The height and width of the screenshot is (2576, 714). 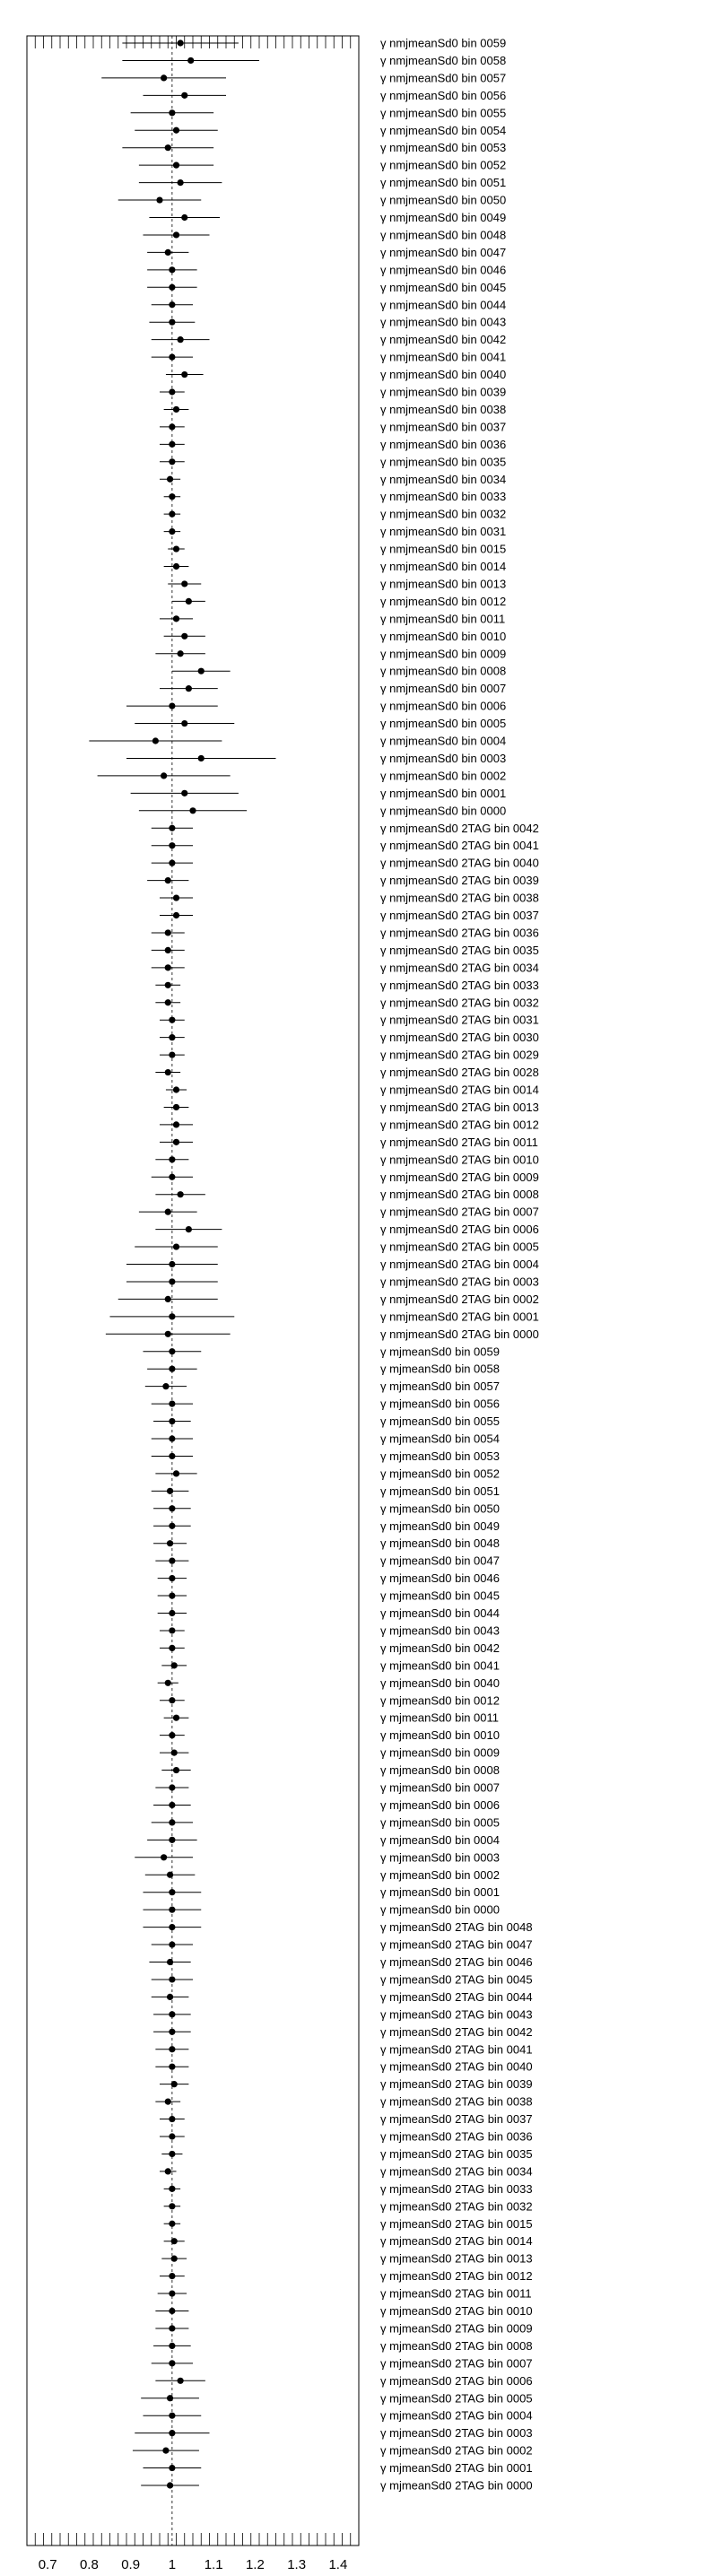 I want to click on row-label: γ nmjmeanSd0 2TAG bin 0041, so click(x=460, y=845).